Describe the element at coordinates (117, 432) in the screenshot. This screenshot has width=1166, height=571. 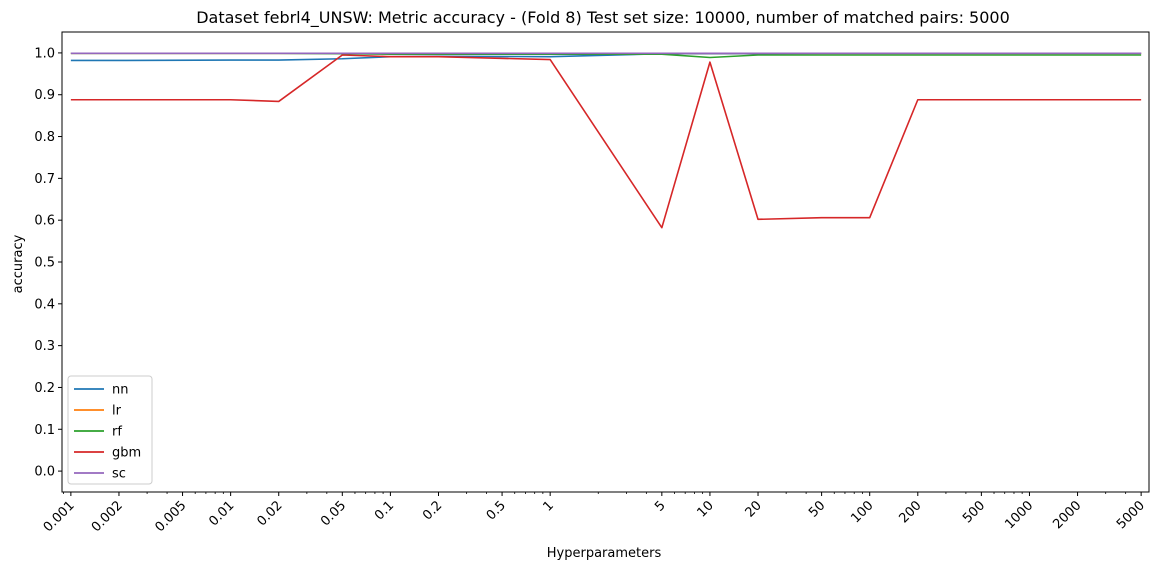
I see `legend-label-rf: rf` at that location.